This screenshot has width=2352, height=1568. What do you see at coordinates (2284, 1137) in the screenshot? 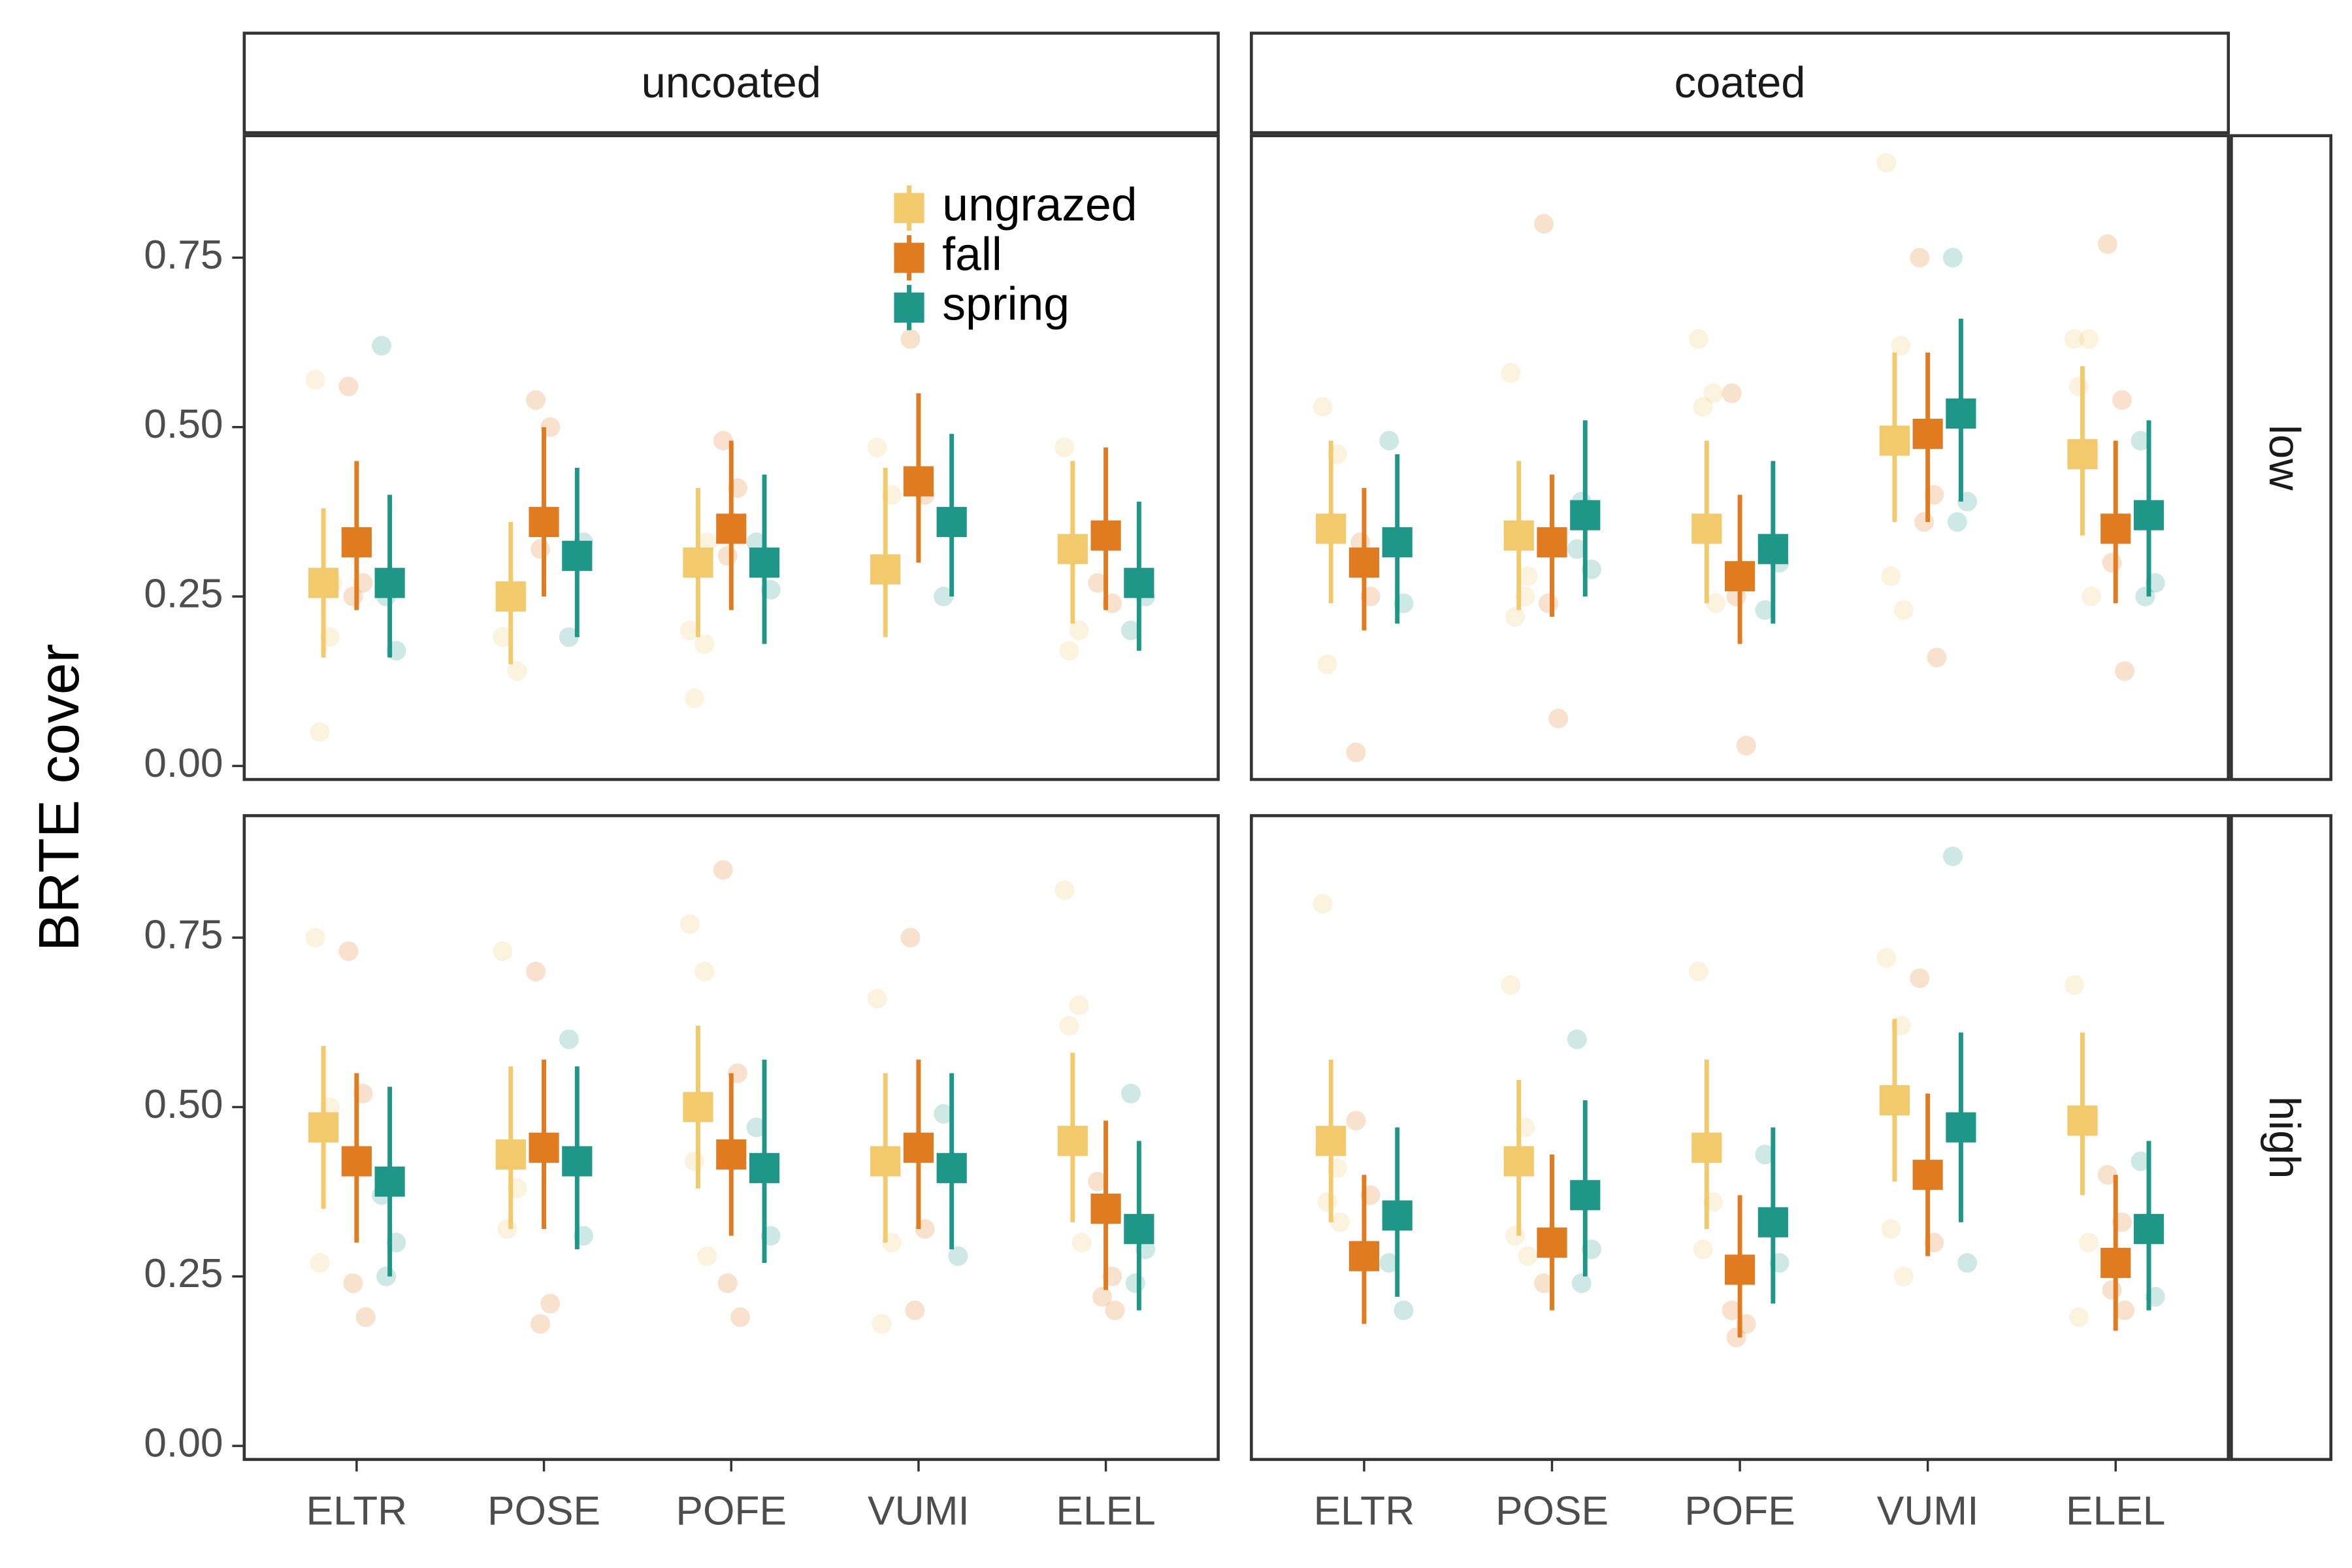
I see `row-strip-label: high` at bounding box center [2284, 1137].